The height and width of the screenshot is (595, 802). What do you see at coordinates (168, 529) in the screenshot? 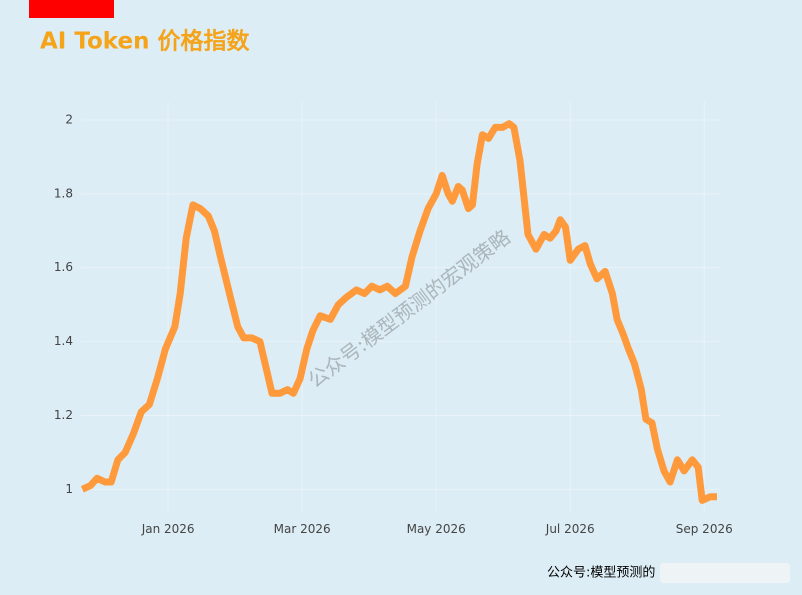
I see `x-tick-label: Jan 2026` at bounding box center [168, 529].